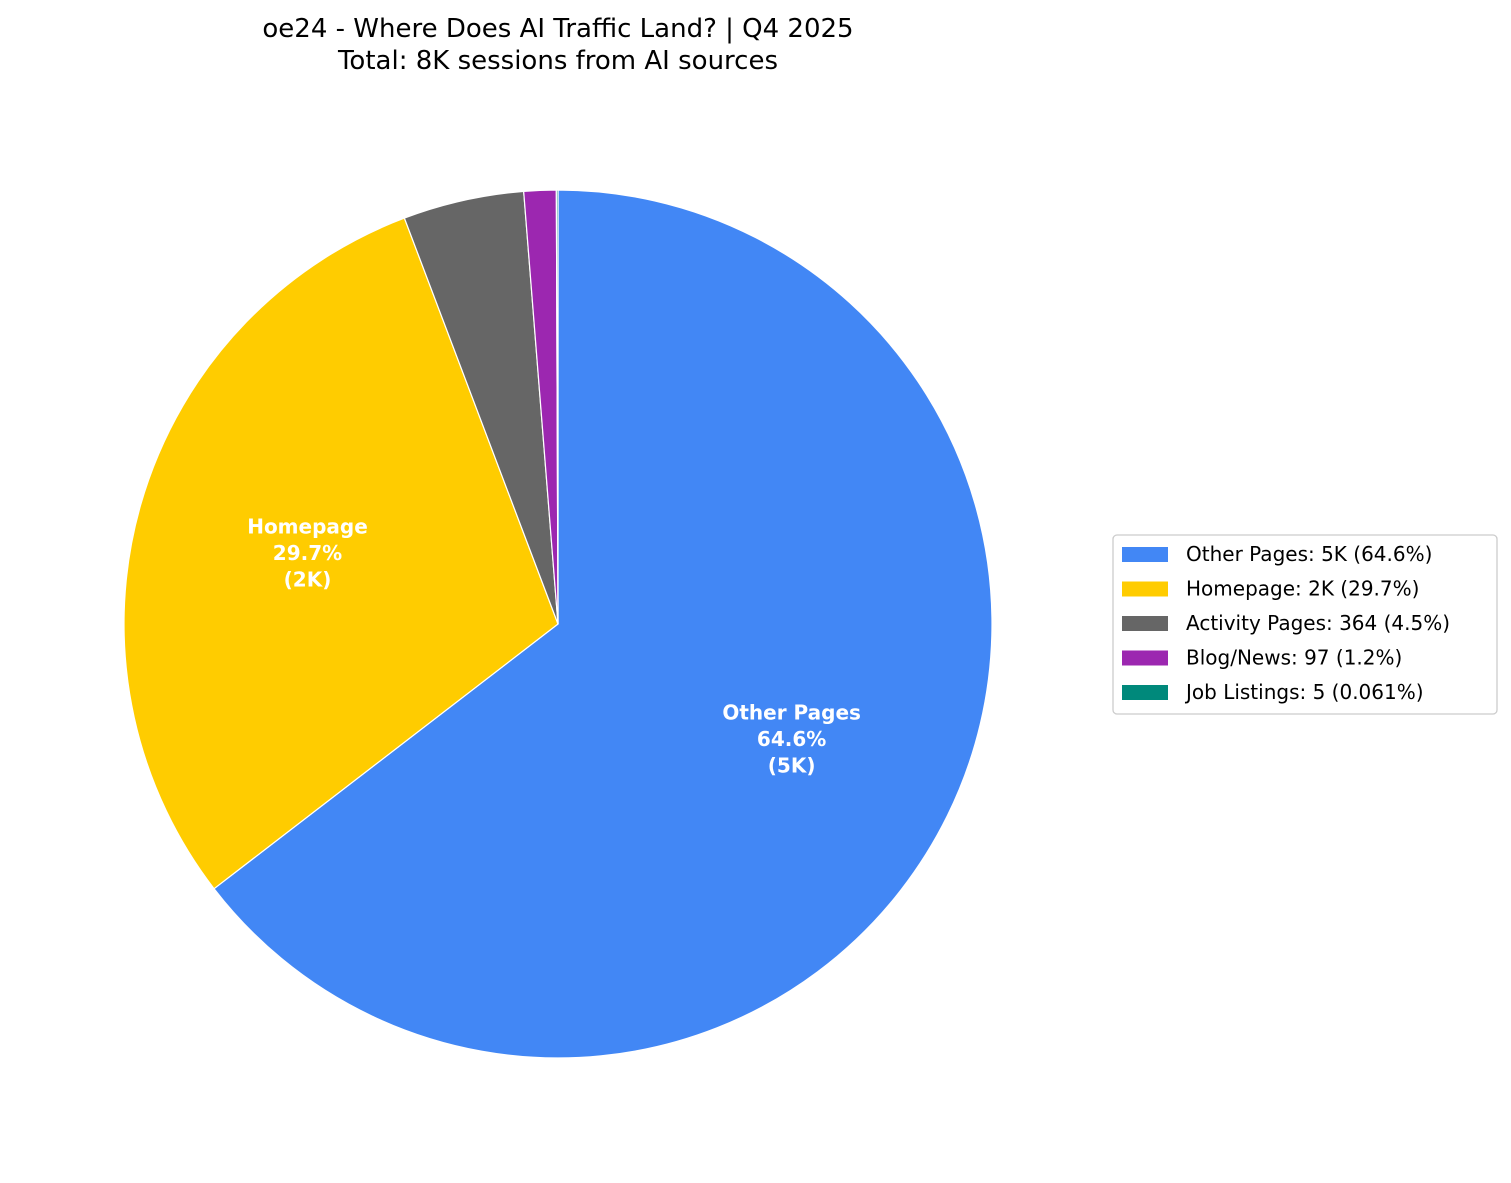 Image resolution: width=1511 pixels, height=1183 pixels. What do you see at coordinates (1145, 658) in the screenshot?
I see `legend-swatch-blog-news` at bounding box center [1145, 658].